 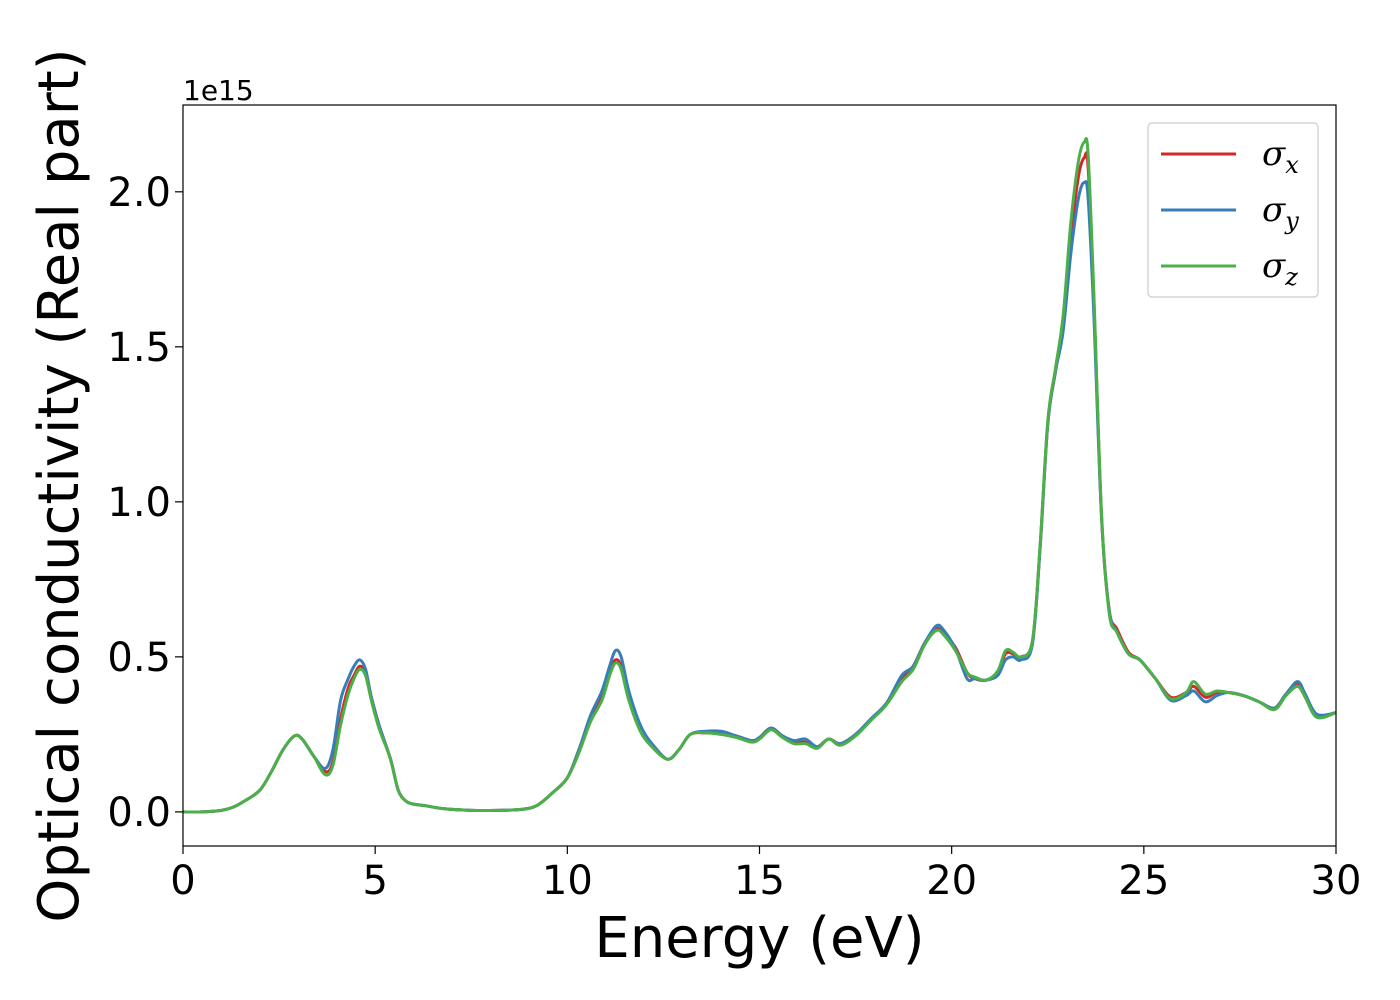 I want to click on x-axis-title: Energy (eV), so click(x=759, y=938).